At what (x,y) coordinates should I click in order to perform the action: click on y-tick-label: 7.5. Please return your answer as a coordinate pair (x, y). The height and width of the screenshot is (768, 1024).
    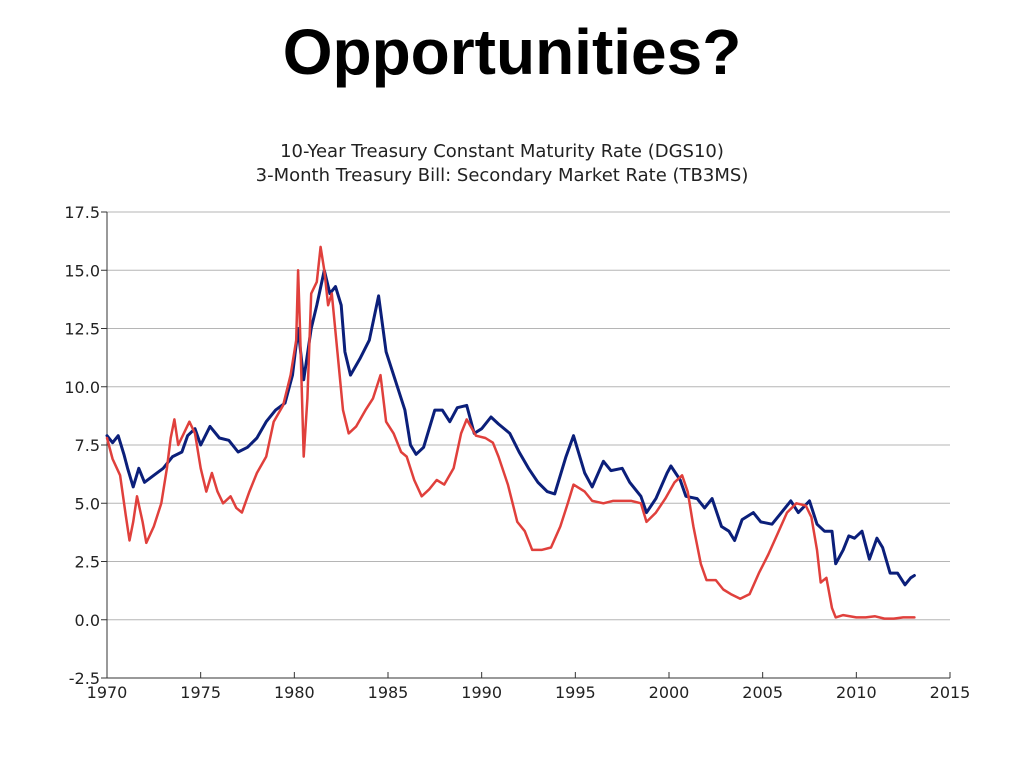
    Looking at the image, I should click on (87, 445).